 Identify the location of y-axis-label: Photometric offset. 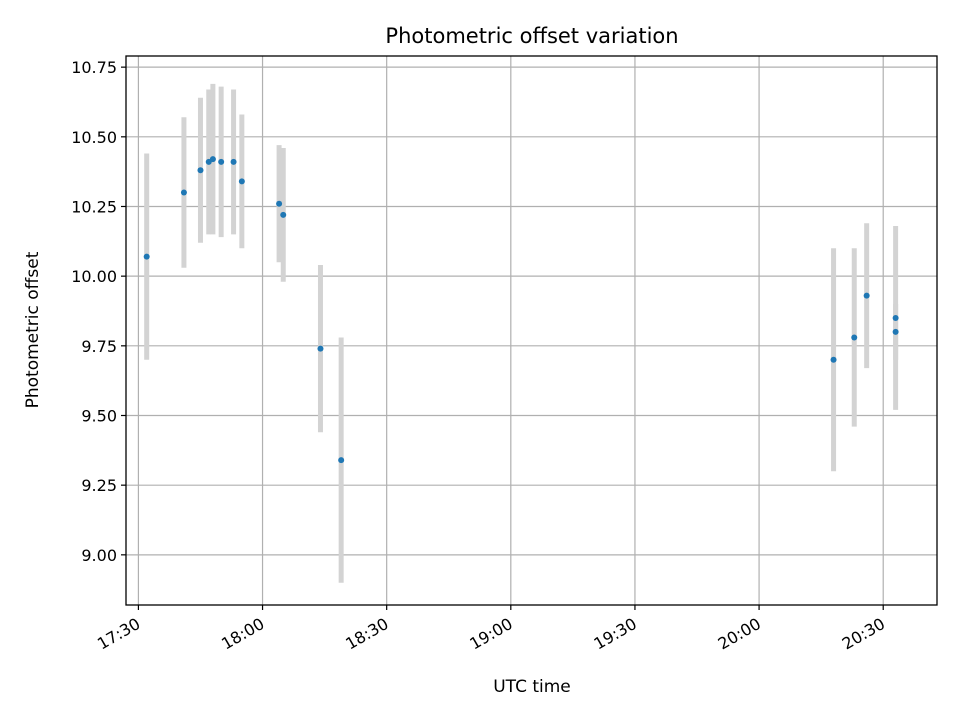
(33, 329).